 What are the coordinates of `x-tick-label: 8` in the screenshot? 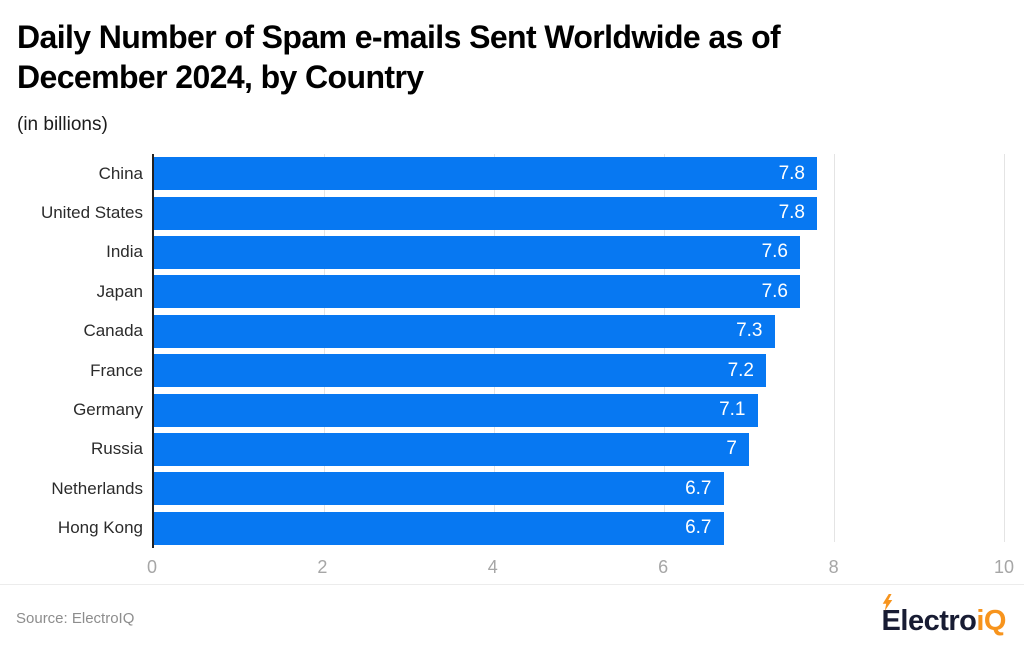 It's located at (833, 566).